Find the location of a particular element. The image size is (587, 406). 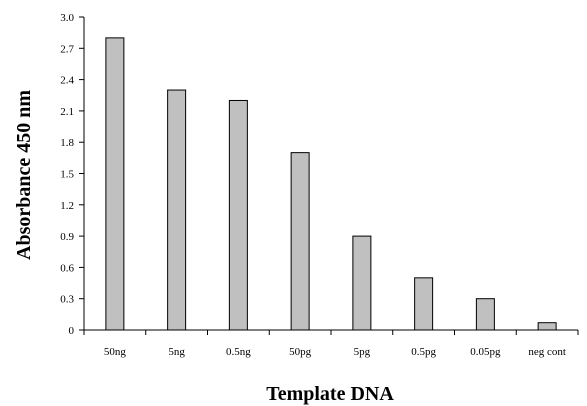

x-tick-label: 5pg is located at coordinates (362, 352).